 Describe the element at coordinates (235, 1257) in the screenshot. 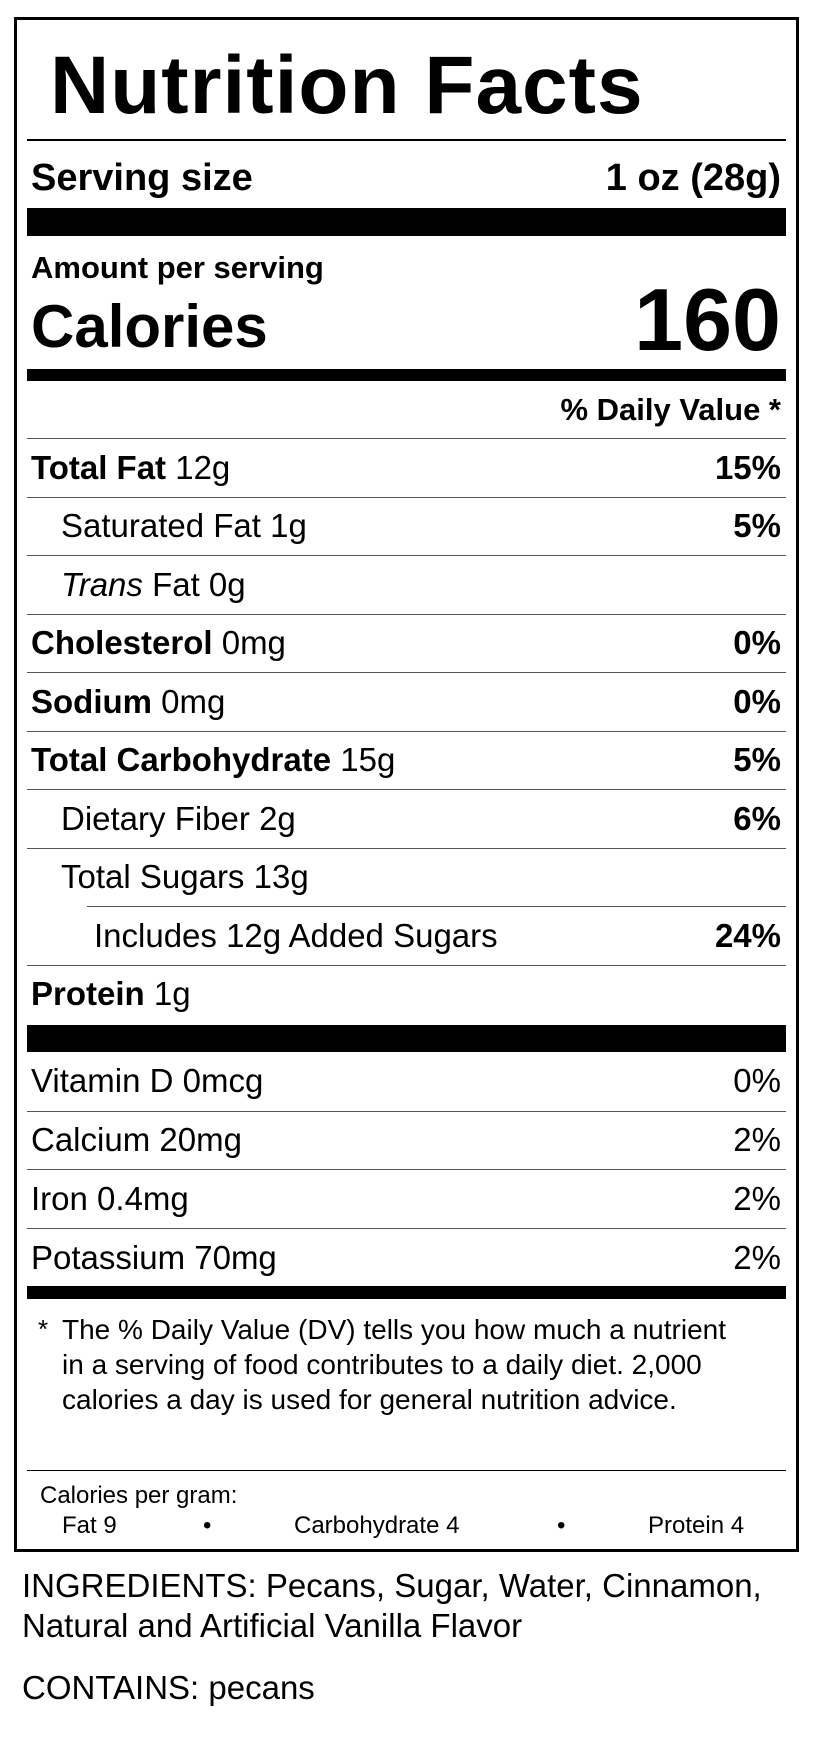

I see `nutrient-amount: 70mg` at that location.